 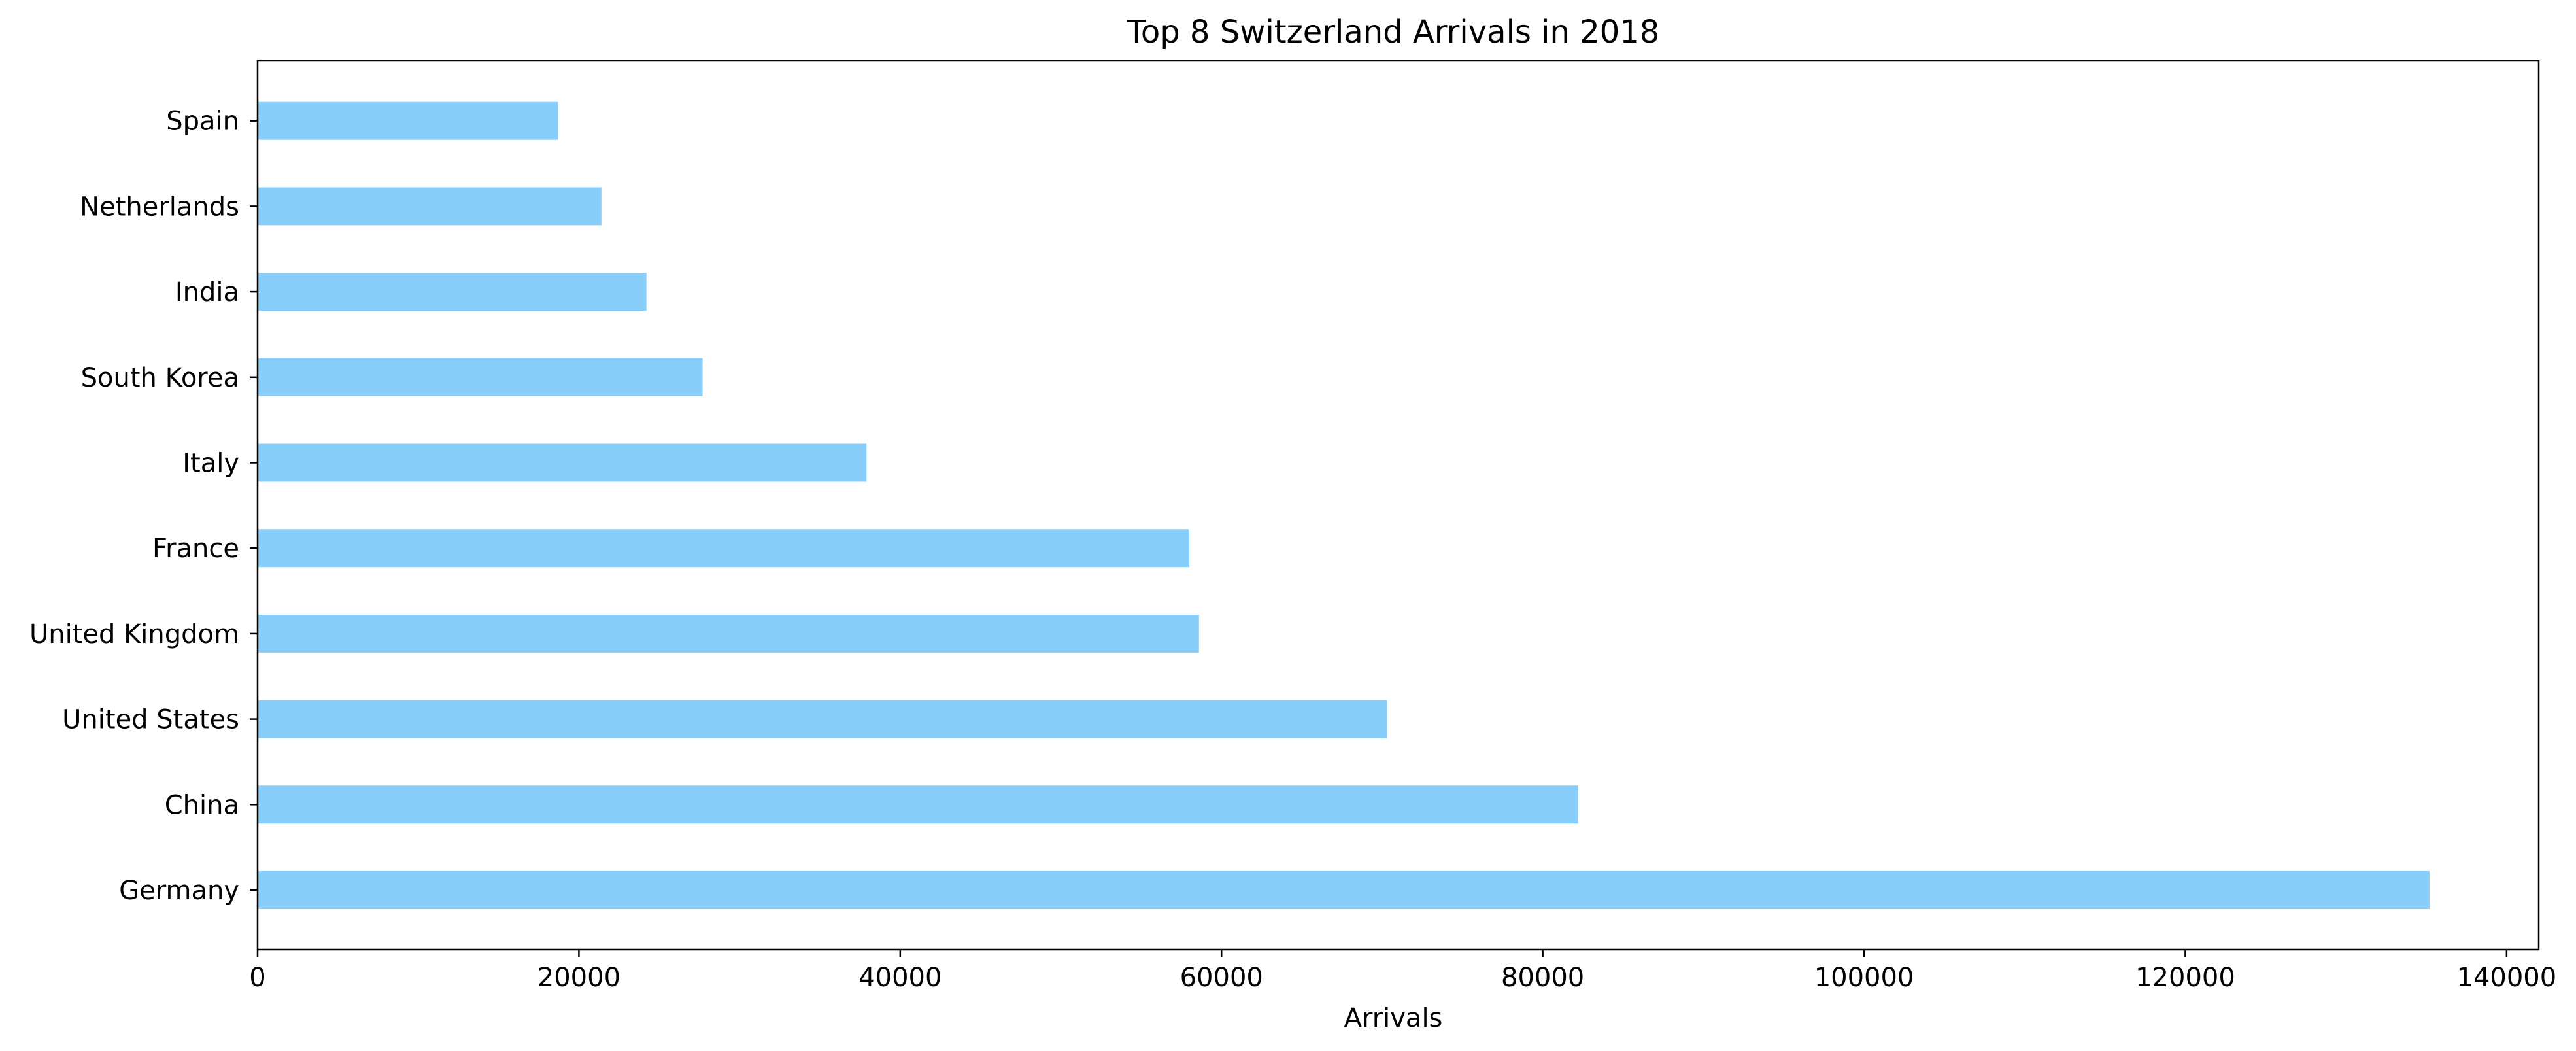 I want to click on y-tick-label: United Kingdom, so click(x=134, y=634).